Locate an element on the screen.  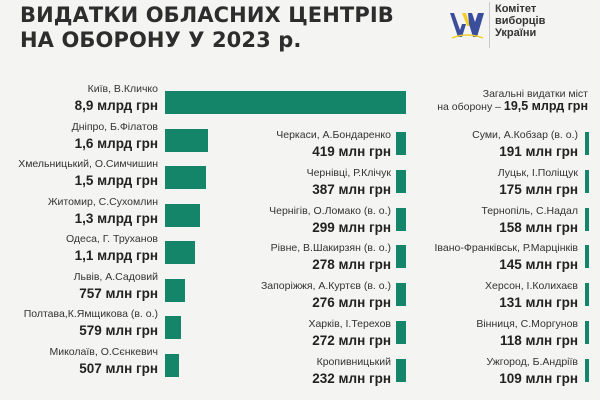
value-label-2: 1,5 млрд грн is located at coordinates (116, 180).